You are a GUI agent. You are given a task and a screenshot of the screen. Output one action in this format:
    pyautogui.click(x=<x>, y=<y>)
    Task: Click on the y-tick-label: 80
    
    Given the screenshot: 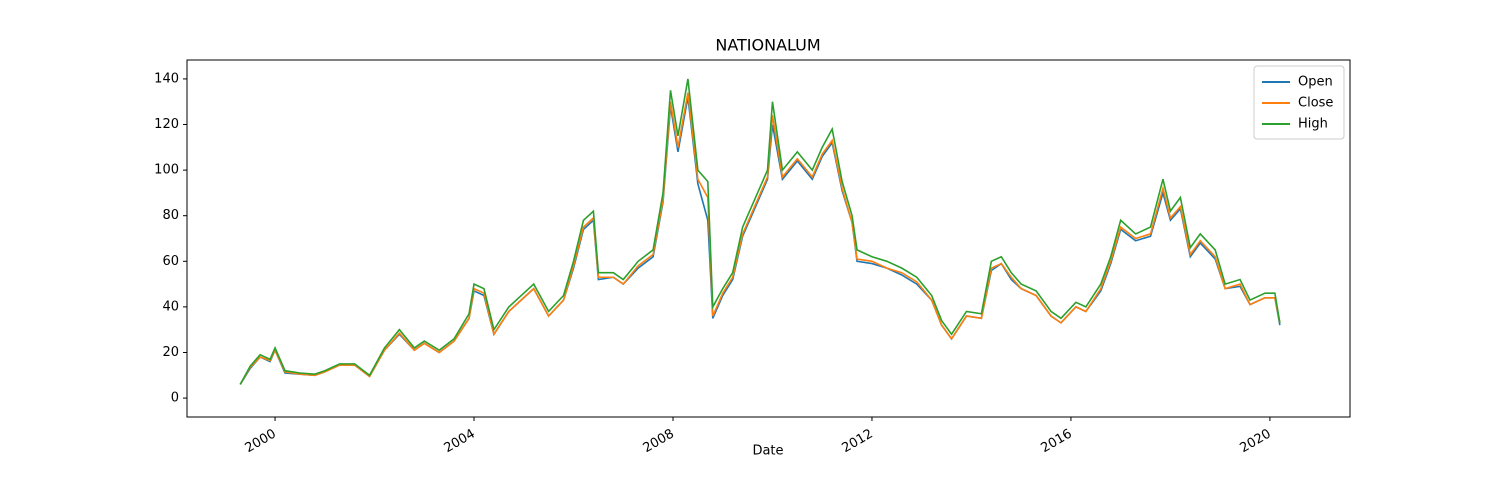 What is the action you would take?
    pyautogui.click(x=170, y=215)
    